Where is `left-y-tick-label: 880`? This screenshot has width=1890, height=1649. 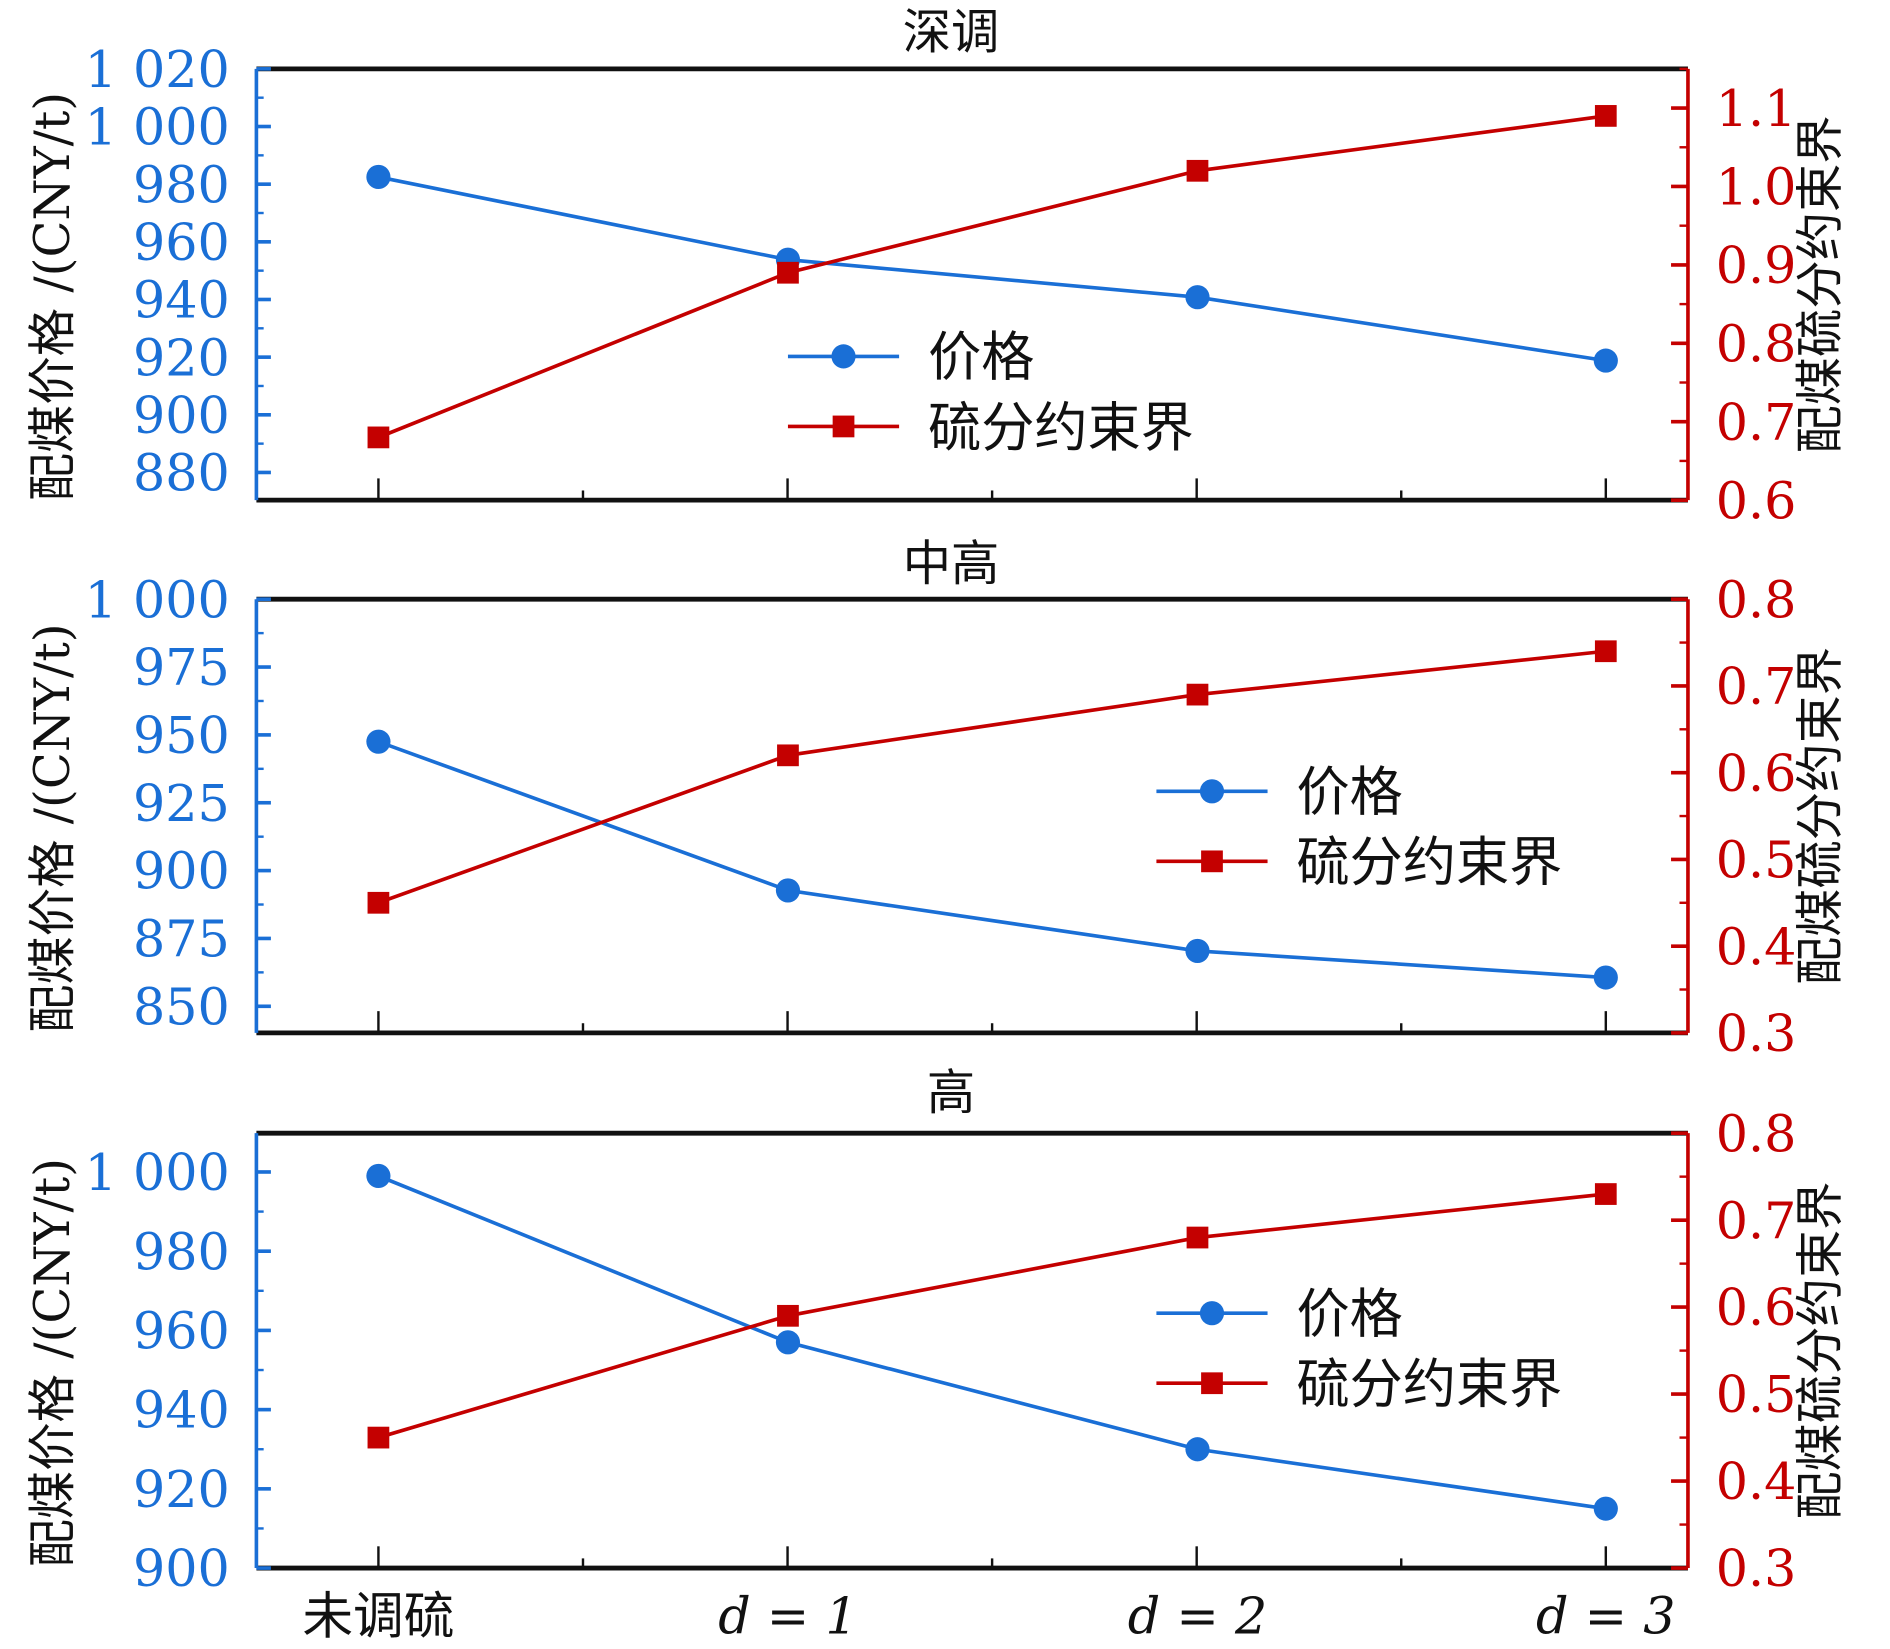
left-y-tick-label: 880 is located at coordinates (181, 473).